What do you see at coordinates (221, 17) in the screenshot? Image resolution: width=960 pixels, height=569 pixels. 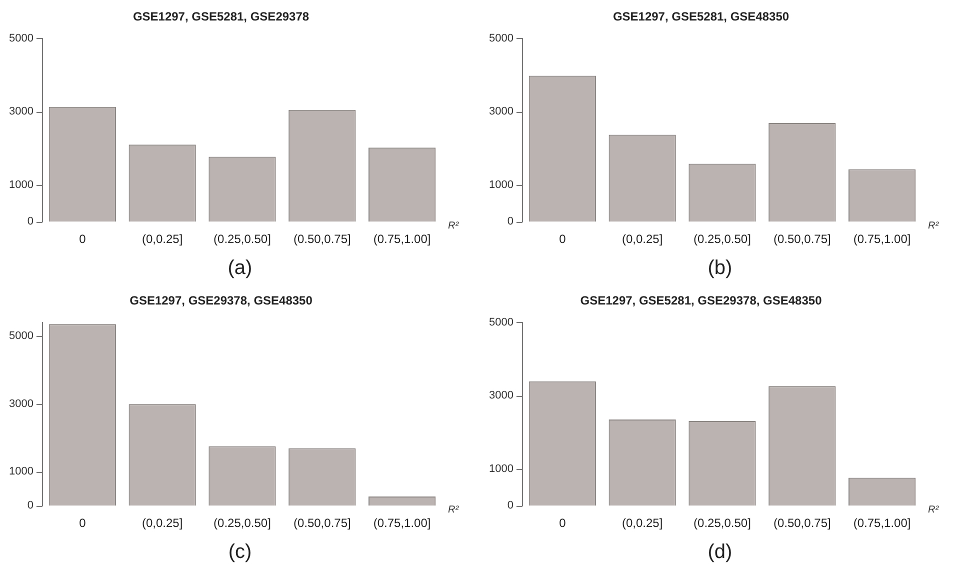 I see `chart-title: GSE1297, GSE5281, GSE29378` at bounding box center [221, 17].